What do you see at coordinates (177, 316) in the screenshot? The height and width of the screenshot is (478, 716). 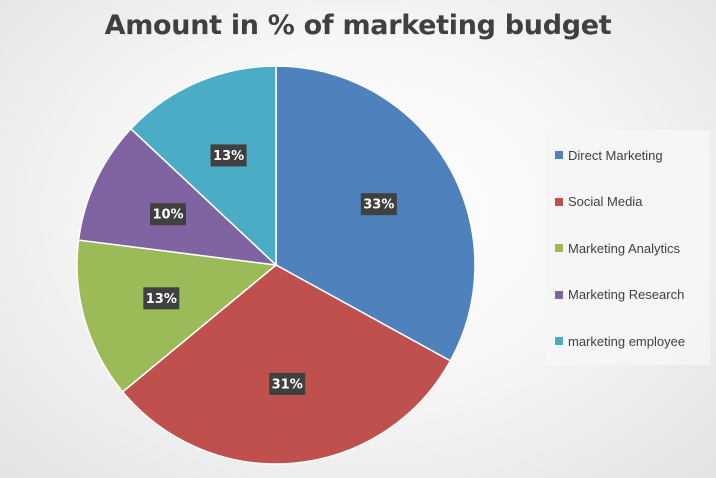 I see `pie-slice-marketing-analytics` at bounding box center [177, 316].